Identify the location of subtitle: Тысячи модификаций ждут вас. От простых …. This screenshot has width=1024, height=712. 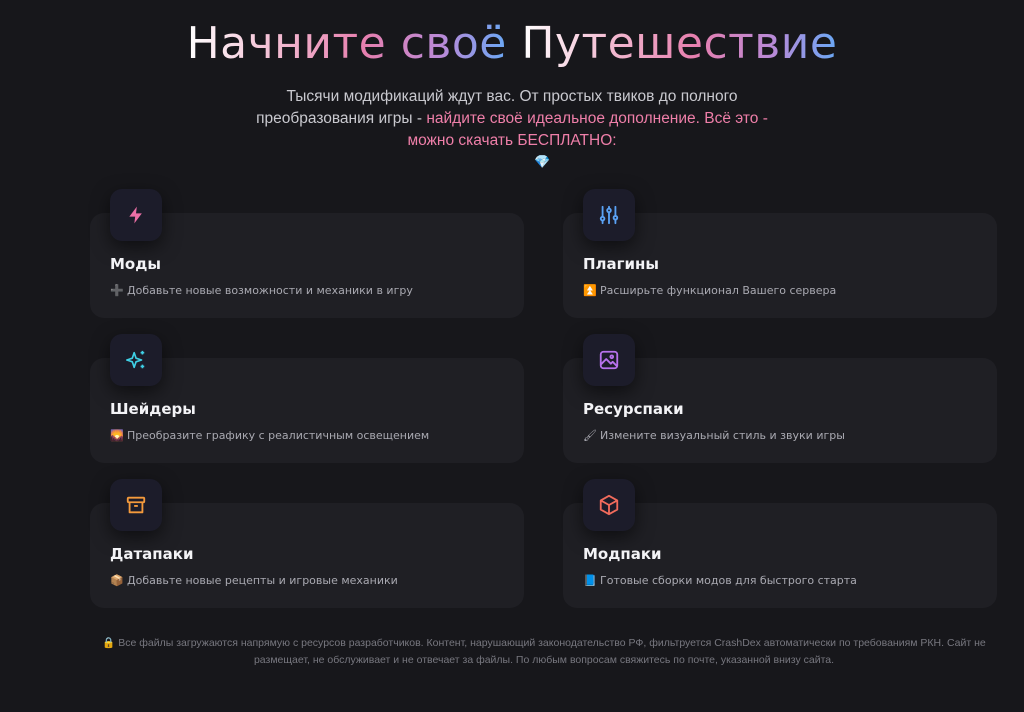
(512, 118).